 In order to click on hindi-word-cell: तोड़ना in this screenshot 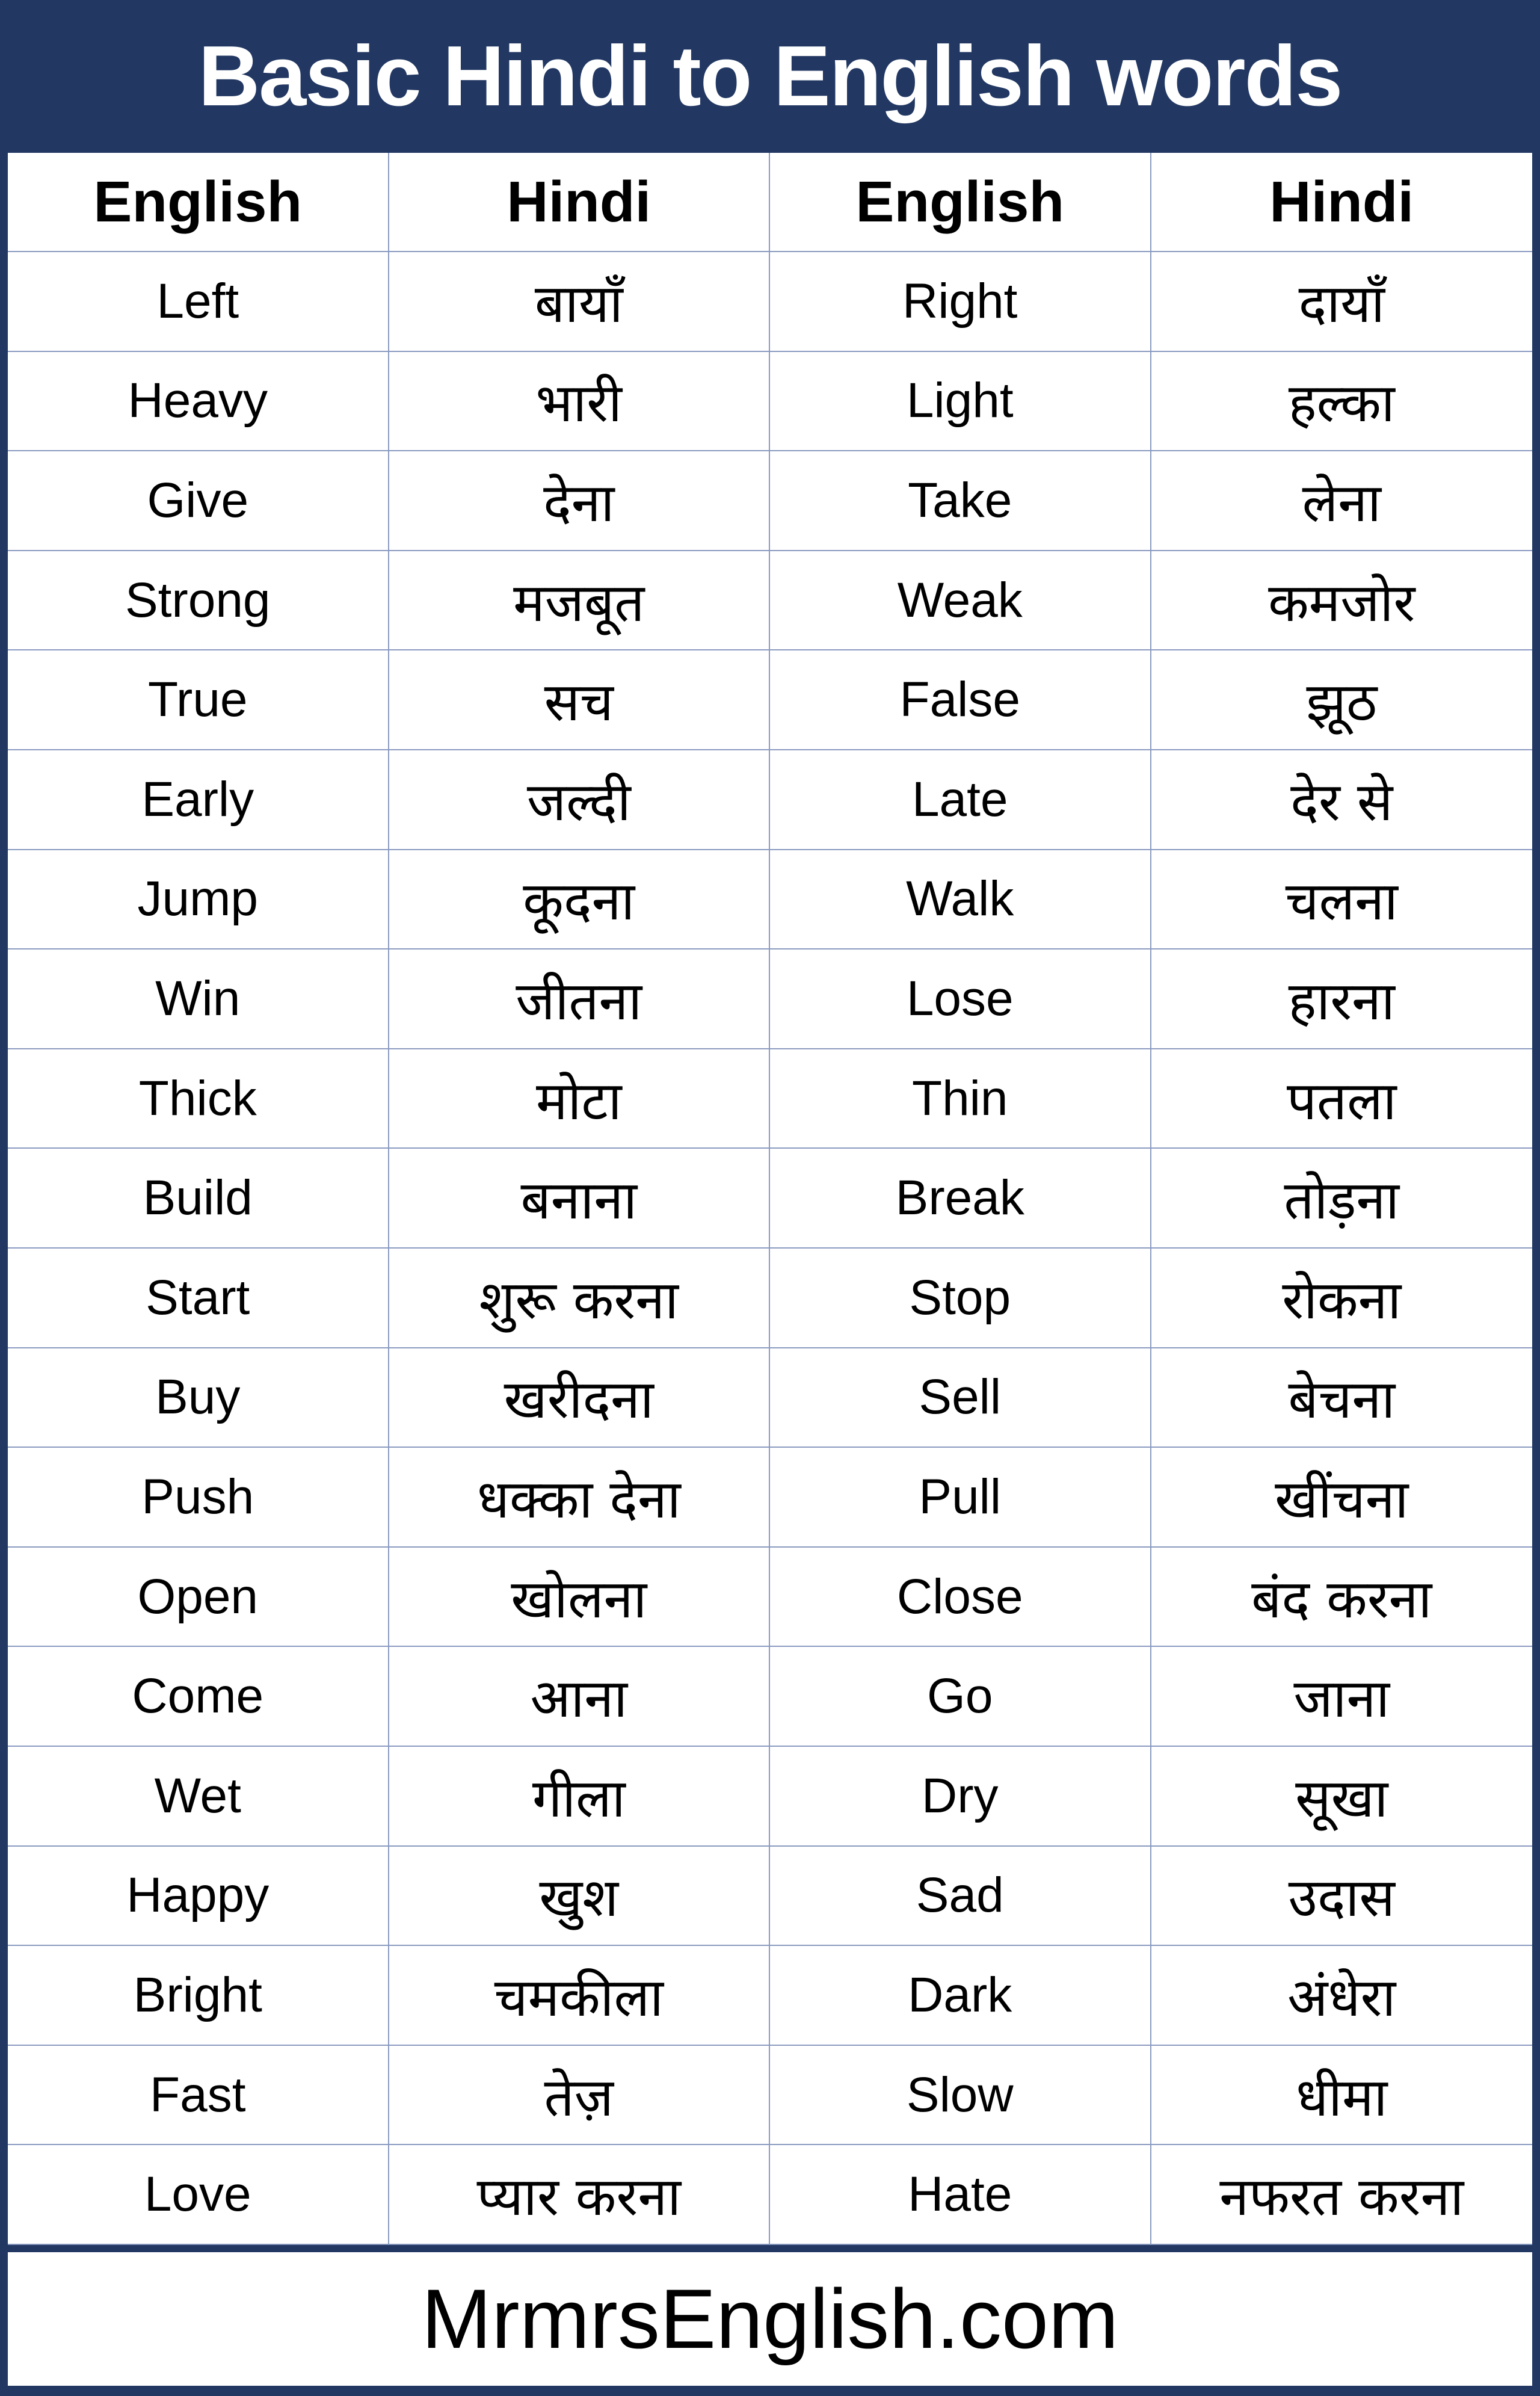, I will do `click(1342, 1199)`.